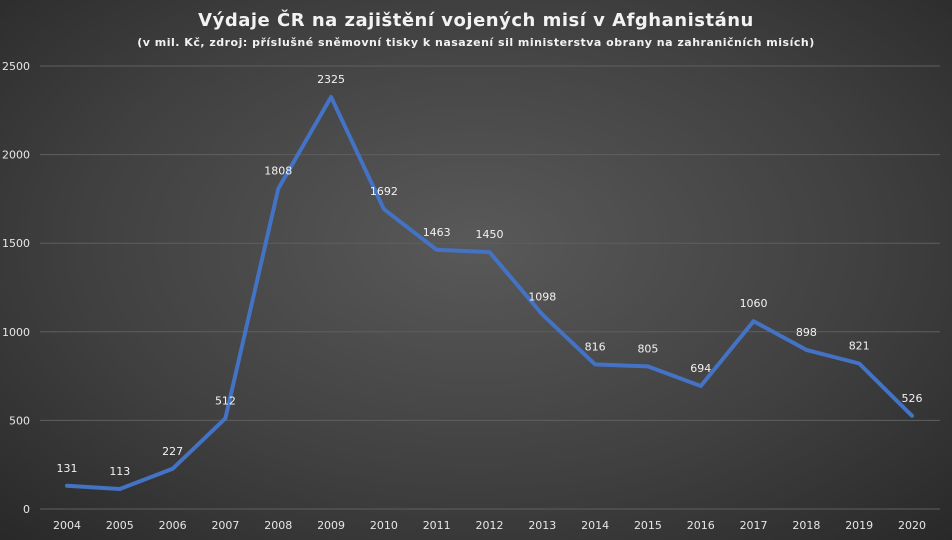 This screenshot has height=540, width=952. I want to click on data-label: 1098, so click(542, 296).